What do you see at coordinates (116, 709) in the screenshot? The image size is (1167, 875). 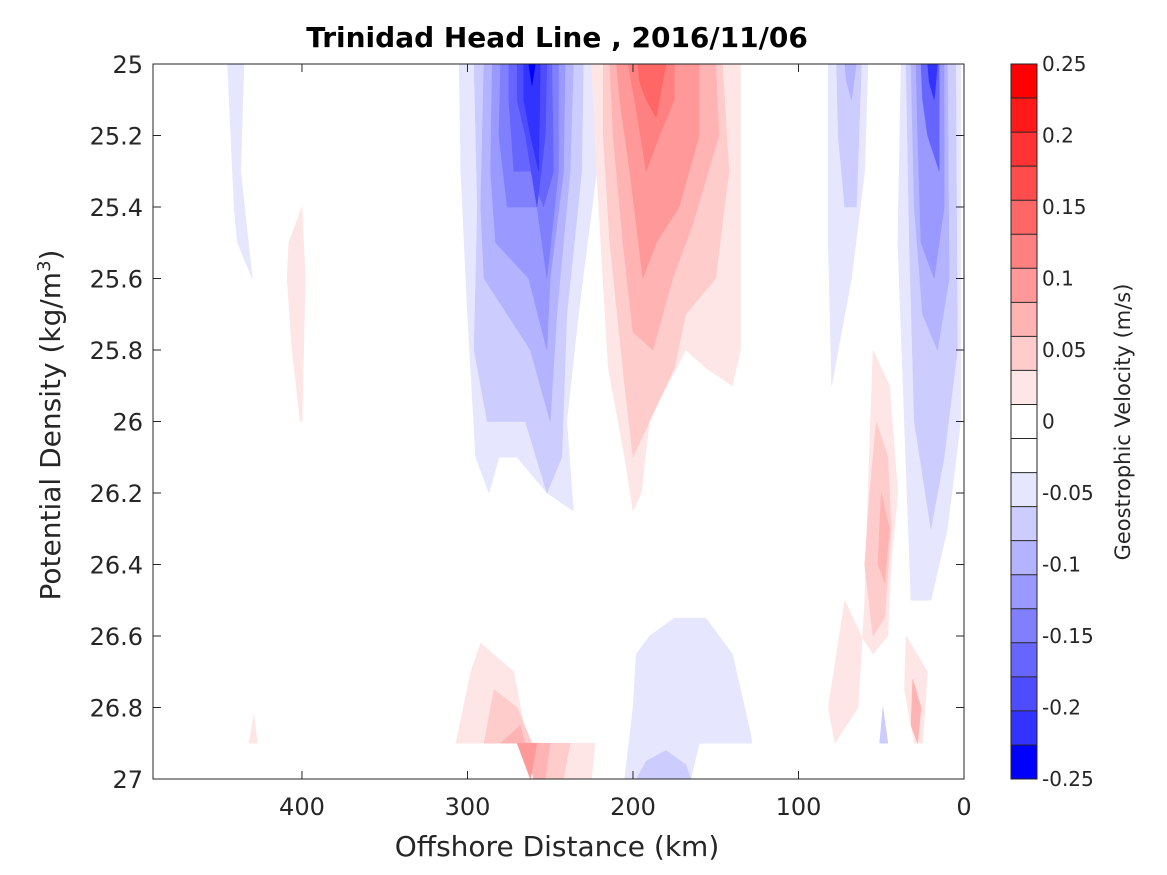 I see `y-tick-label: 26.8` at bounding box center [116, 709].